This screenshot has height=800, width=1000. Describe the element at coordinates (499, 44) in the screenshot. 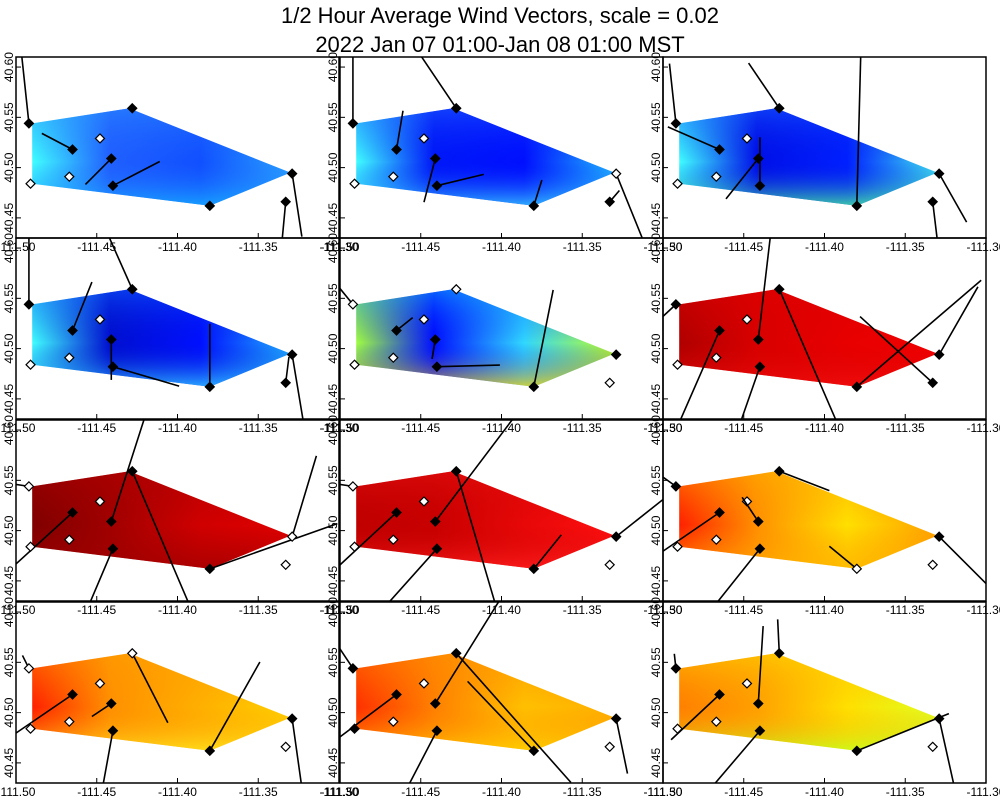

I see `chart-title-line-2: 2022 Jan 07 01:00-Jan 08 01:00 MST` at that location.